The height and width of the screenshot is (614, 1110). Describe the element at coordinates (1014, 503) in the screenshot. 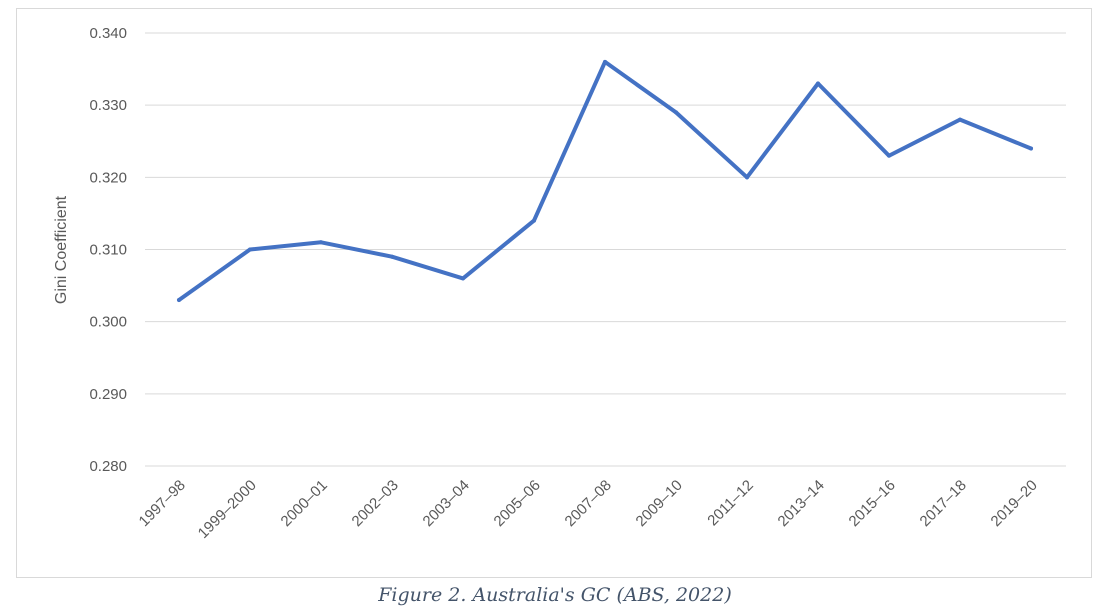

I see `x-tick-label: 2019–20` at that location.